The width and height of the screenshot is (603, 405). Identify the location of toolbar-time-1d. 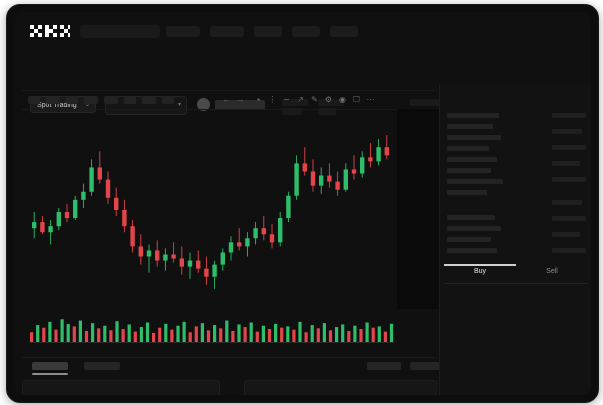
(130, 100).